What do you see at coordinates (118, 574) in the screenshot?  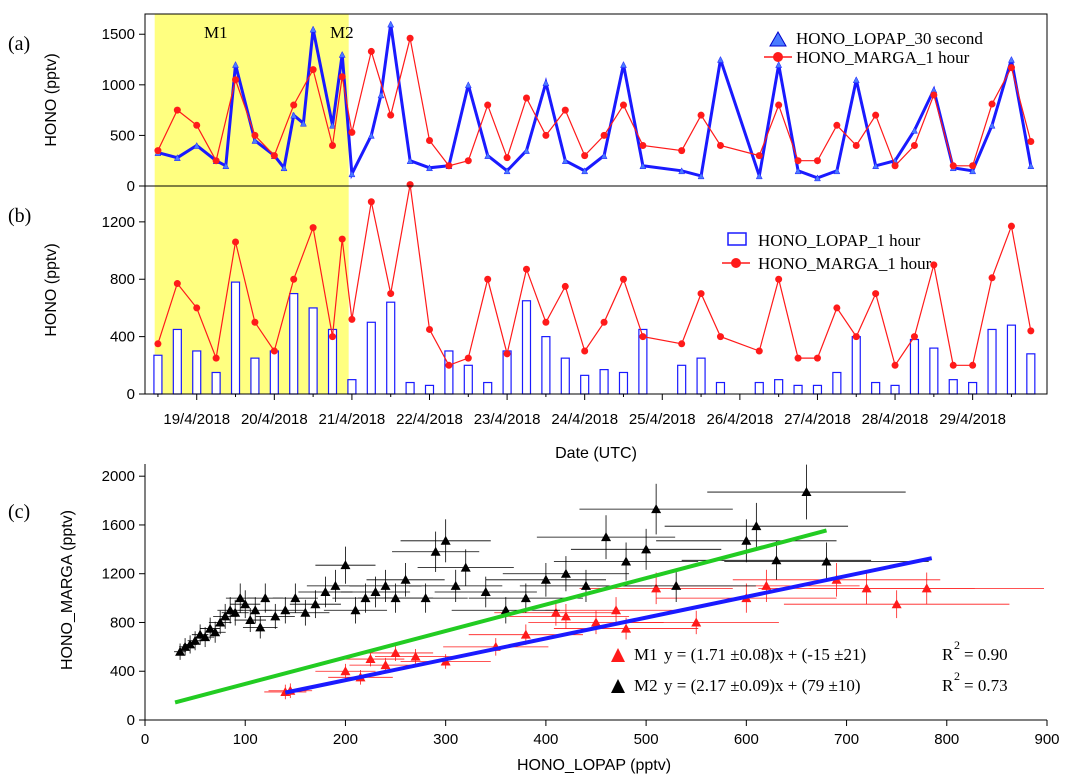 I see `y-c-tick-label: 1200` at bounding box center [118, 574].